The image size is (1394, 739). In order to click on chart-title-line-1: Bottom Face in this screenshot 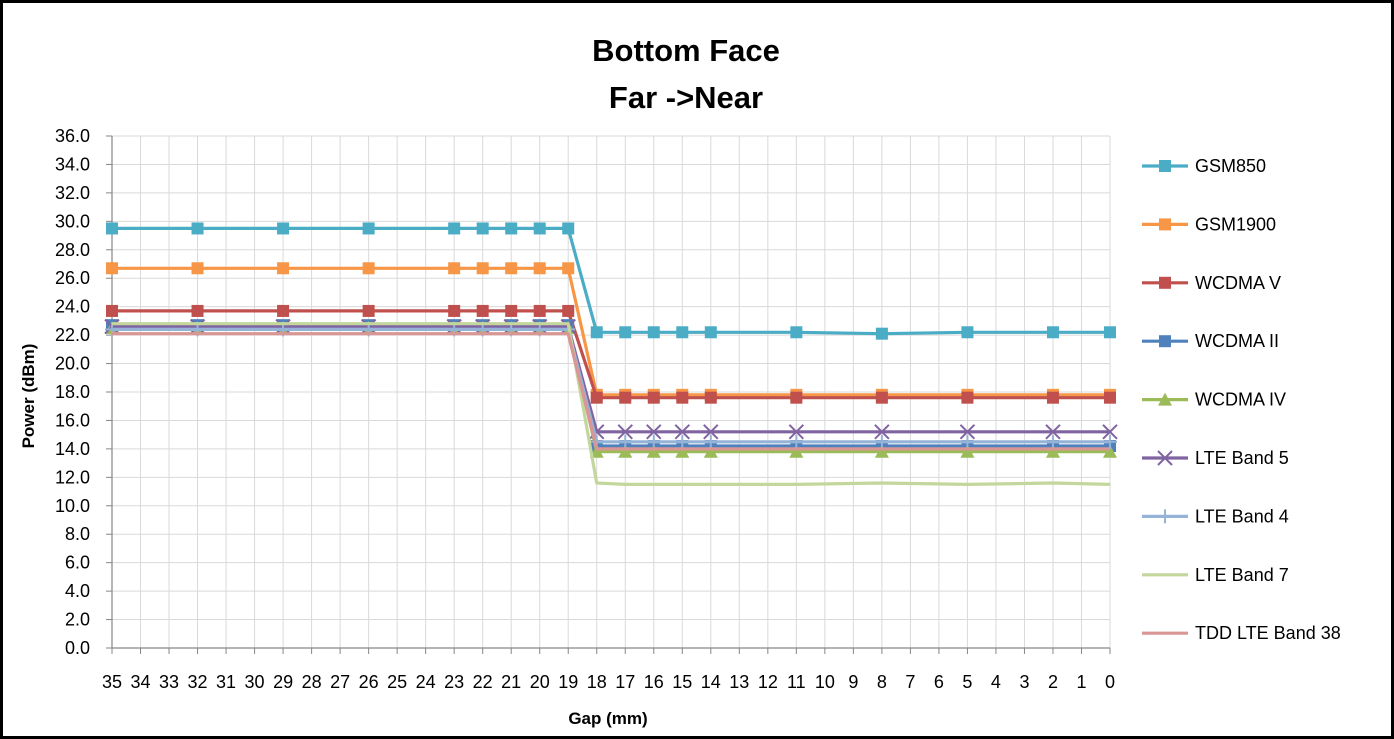, I will do `click(686, 50)`.